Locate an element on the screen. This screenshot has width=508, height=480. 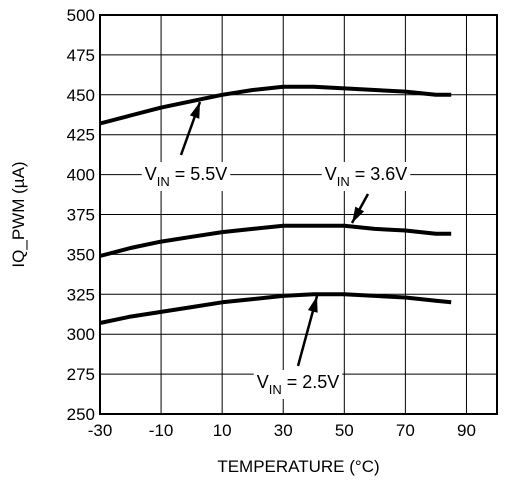
y-tick-label: 350 is located at coordinates (81, 254).